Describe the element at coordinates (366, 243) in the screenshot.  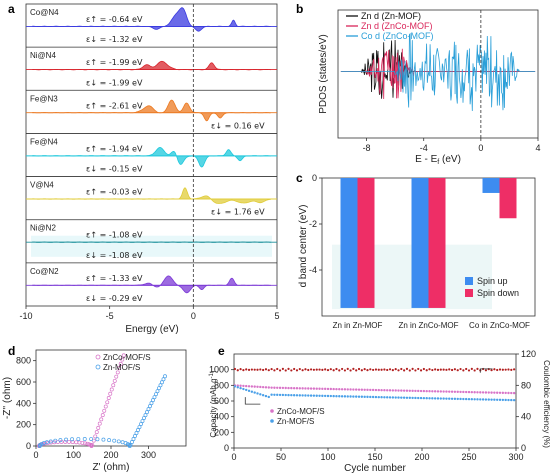
I see `panel-c-bar` at that location.